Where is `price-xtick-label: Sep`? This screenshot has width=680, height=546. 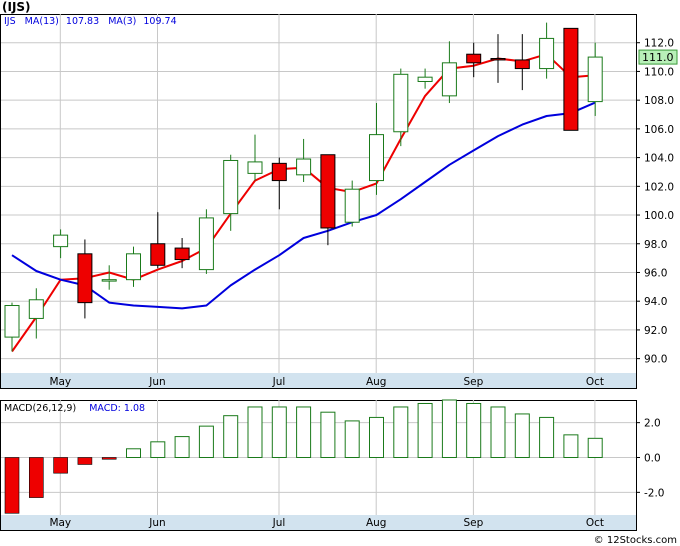
price-xtick-label: Sep is located at coordinates (474, 382).